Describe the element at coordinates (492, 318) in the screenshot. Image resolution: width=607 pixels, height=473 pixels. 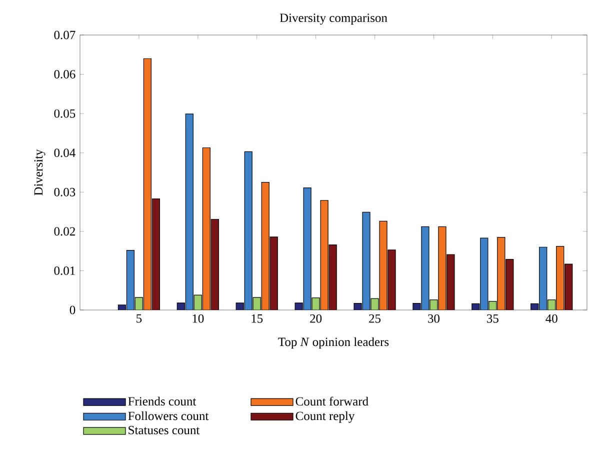
I see `x-tick-label: 35` at that location.